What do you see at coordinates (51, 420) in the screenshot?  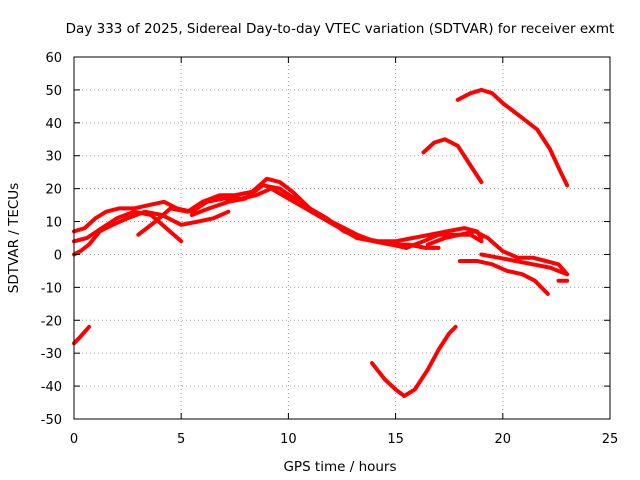 I see `y-tick-label: -50` at bounding box center [51, 420].